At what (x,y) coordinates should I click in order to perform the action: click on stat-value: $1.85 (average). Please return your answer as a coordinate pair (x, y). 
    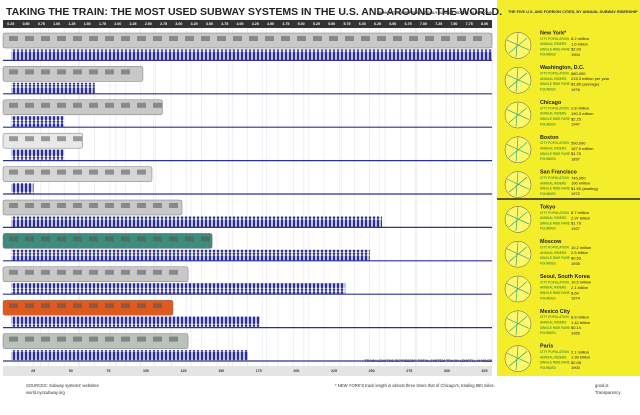
    Looking at the image, I should click on (585, 83).